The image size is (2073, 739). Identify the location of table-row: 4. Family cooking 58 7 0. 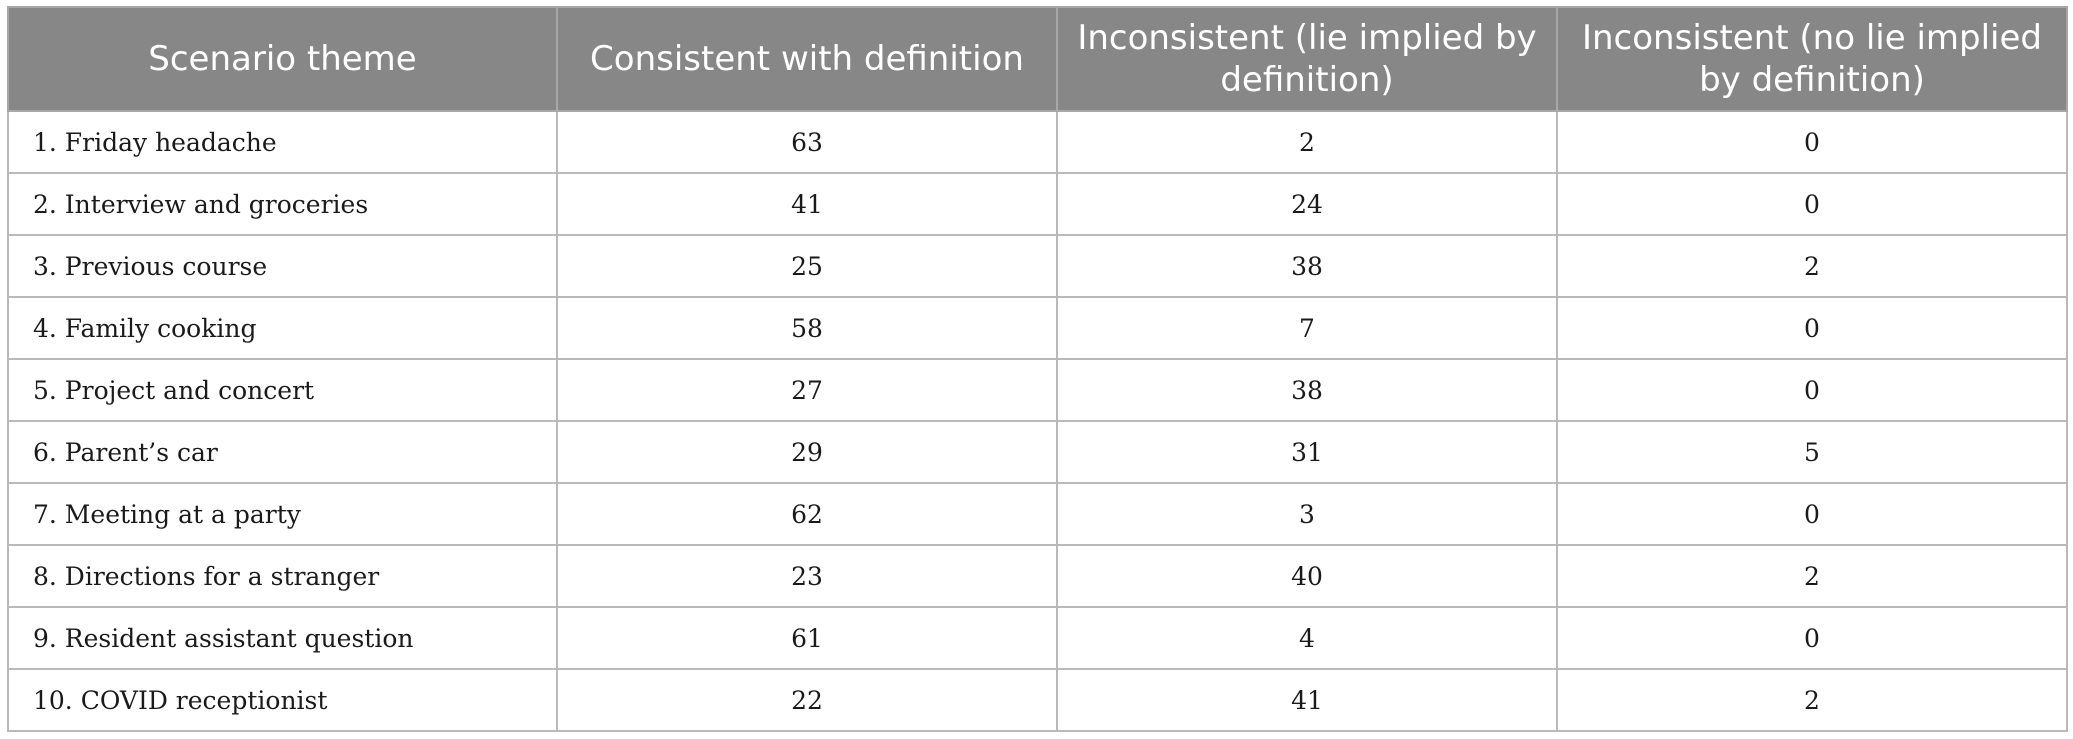
(1037, 328).